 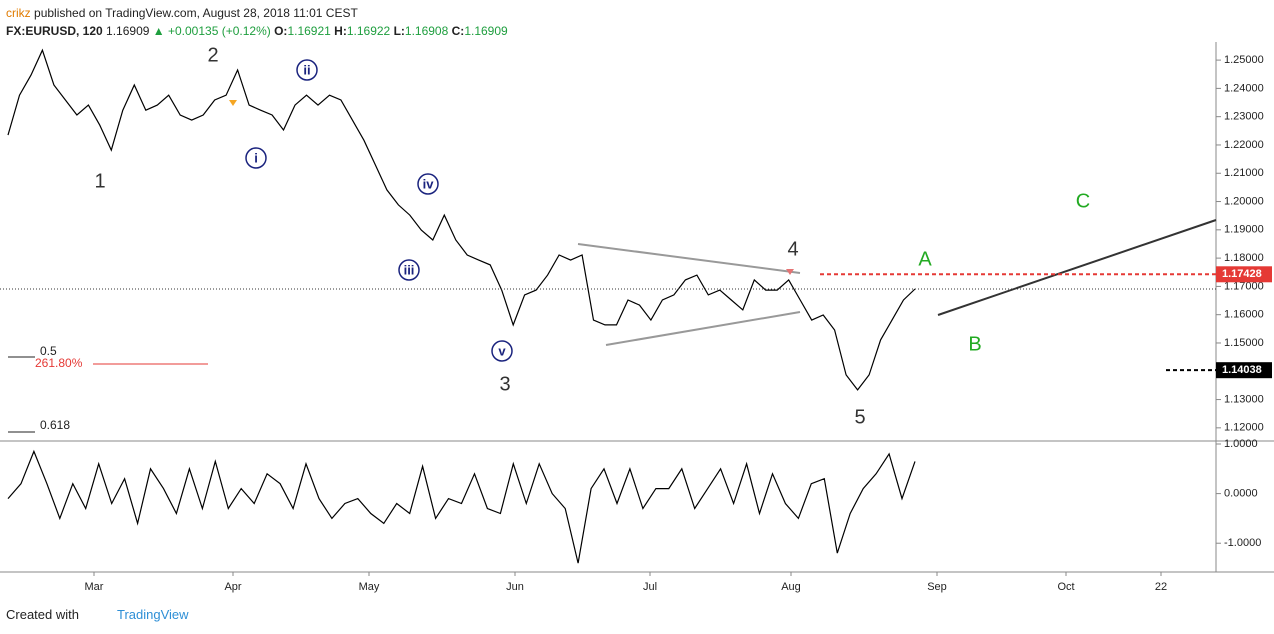 I want to click on y-tick-label: 1.19000, so click(x=1244, y=230).